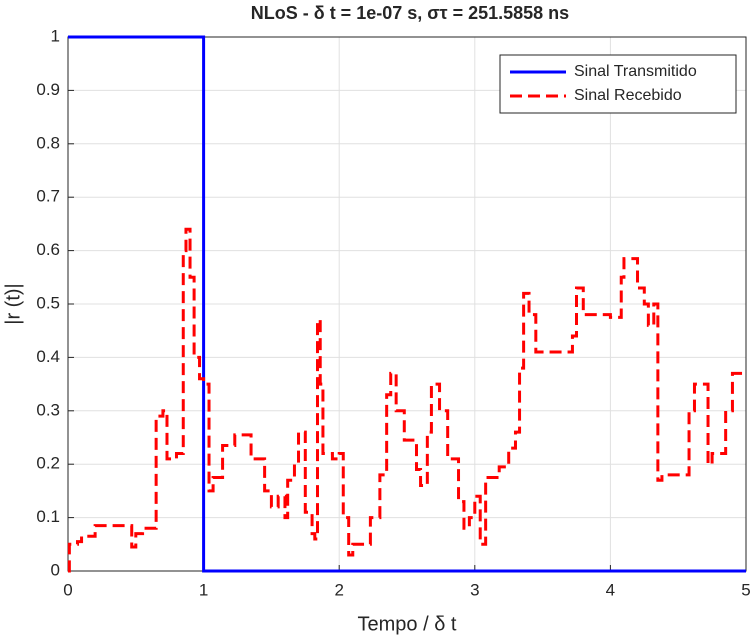  What do you see at coordinates (610, 589) in the screenshot?
I see `x-tick-label: 4` at bounding box center [610, 589].